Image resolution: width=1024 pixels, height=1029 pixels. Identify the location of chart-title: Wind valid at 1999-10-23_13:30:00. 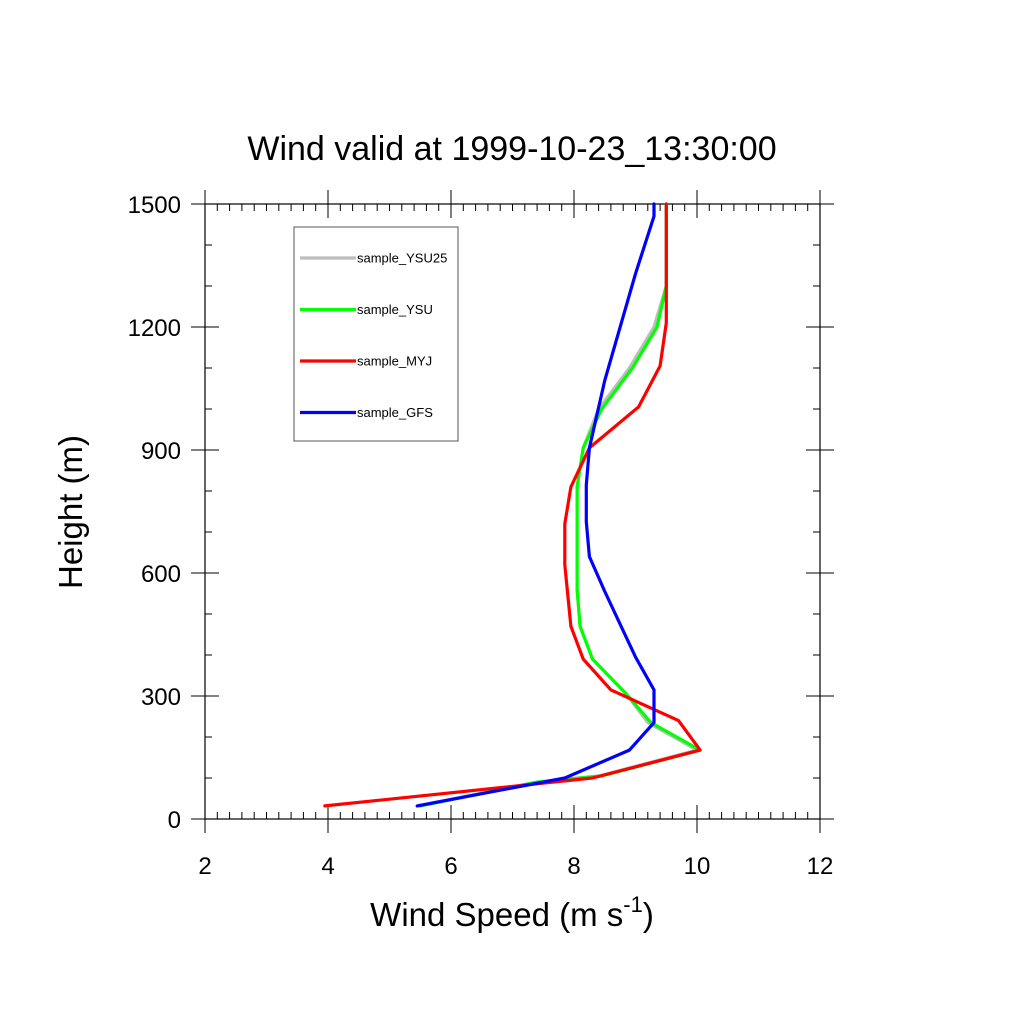
(511, 149).